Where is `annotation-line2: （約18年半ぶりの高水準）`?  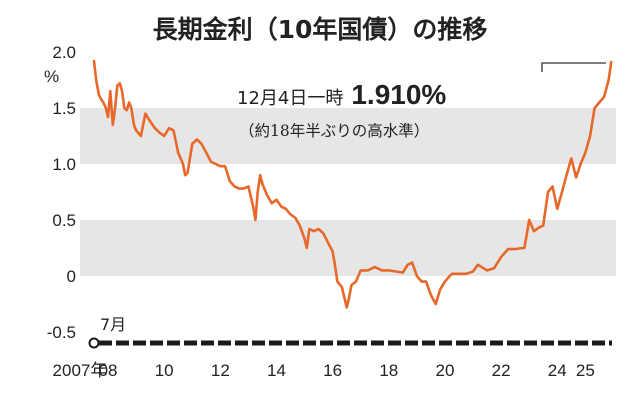
annotation-line2: （約18年半ぶりの高水準） is located at coordinates (334, 131).